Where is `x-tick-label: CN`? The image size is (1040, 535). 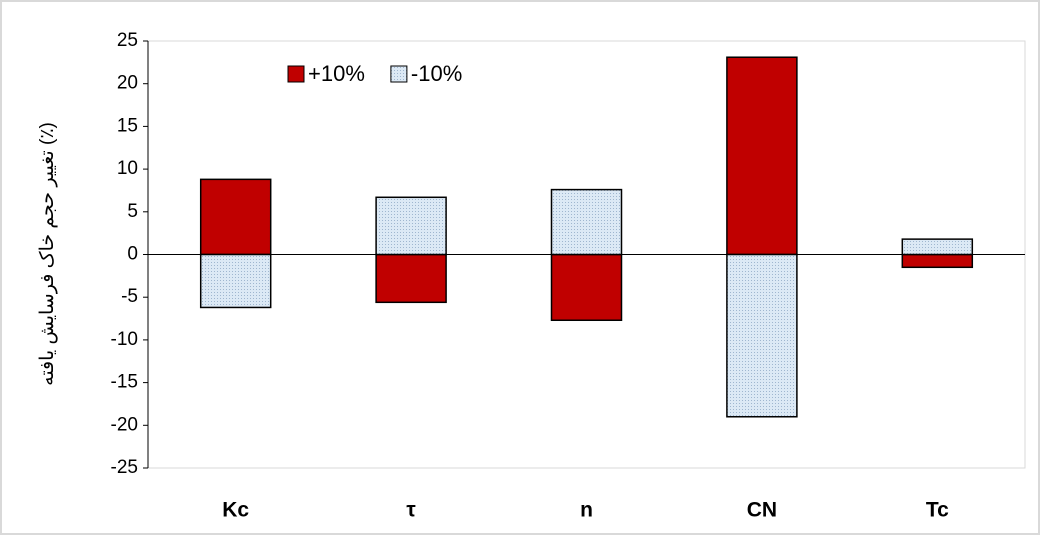 x-tick-label: CN is located at coordinates (762, 510).